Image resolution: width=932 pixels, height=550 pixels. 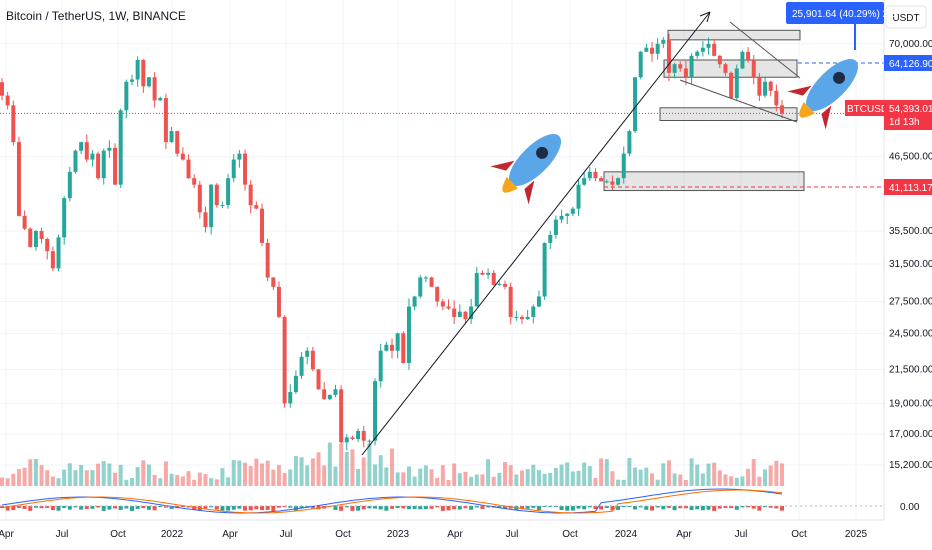 I want to click on svg-text: 41,113.17, so click(x=910, y=188).